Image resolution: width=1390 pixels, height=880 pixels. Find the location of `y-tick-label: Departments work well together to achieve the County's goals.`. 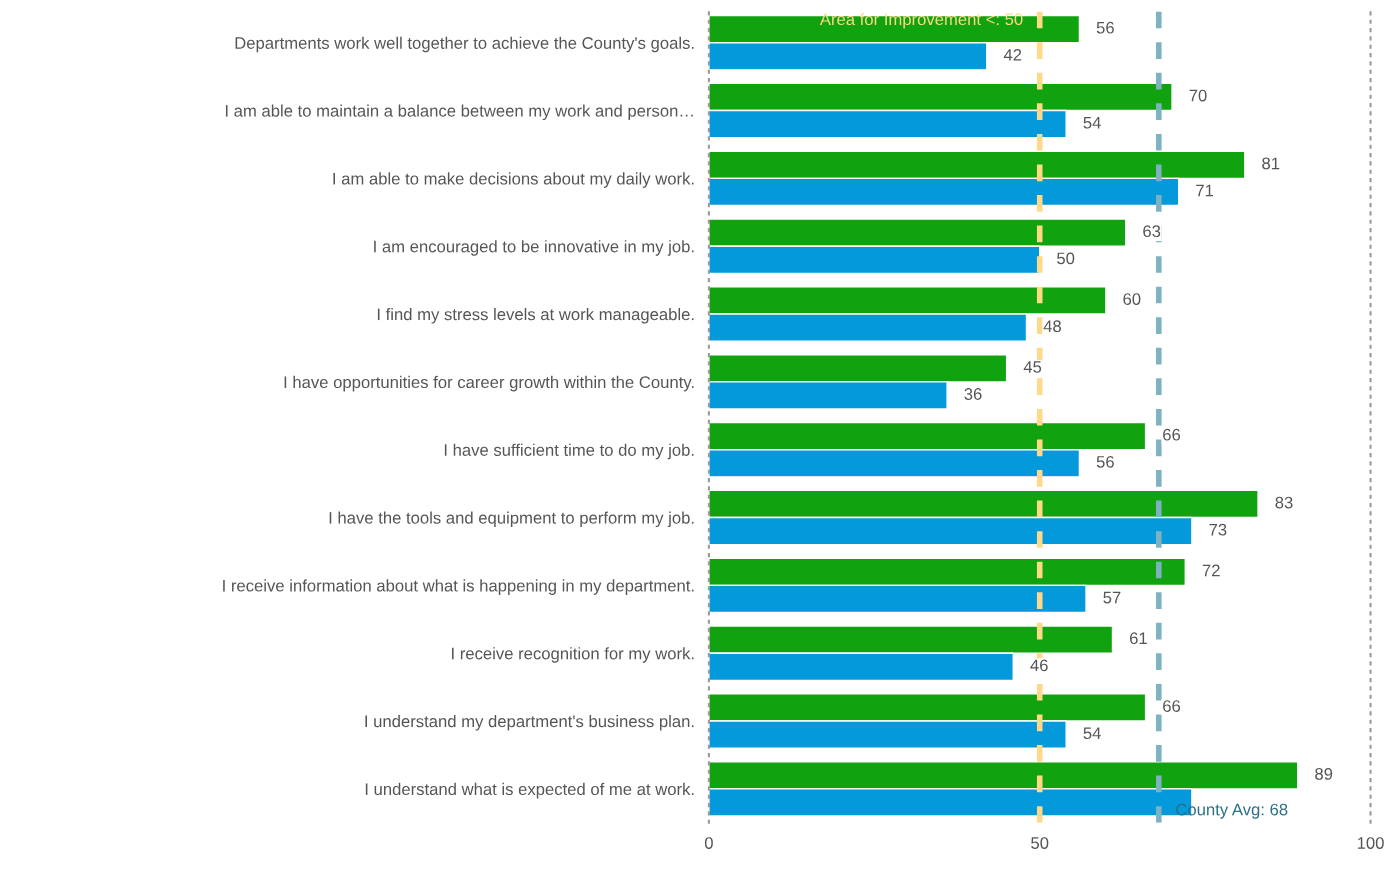

y-tick-label: Departments work well together to achieve the County's goals. is located at coordinates (464, 44).